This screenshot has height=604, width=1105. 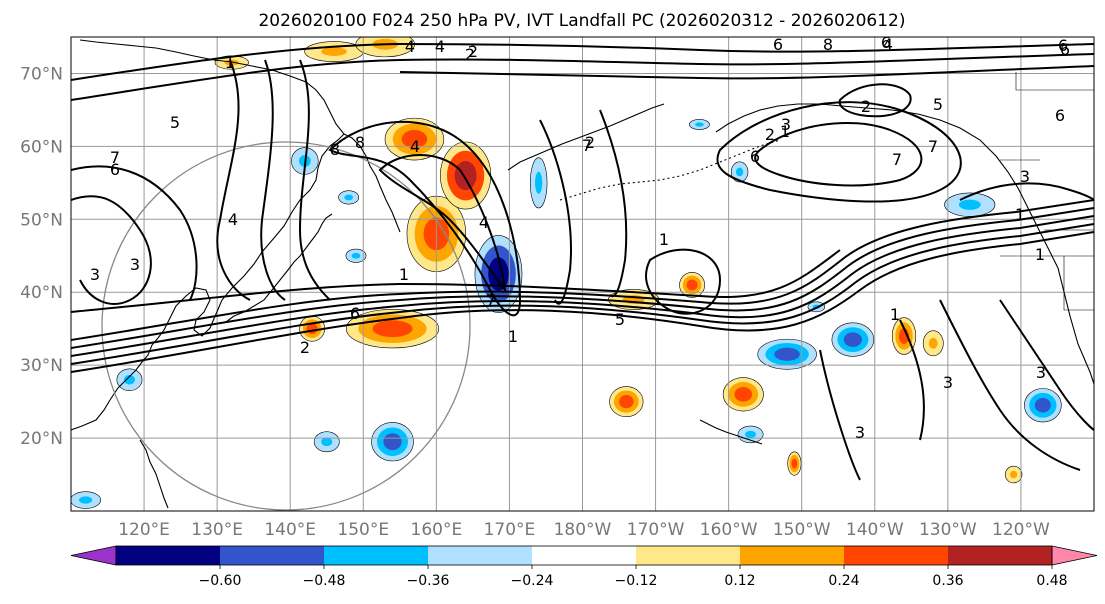 I want to click on coastline-aleutians, so click(x=670, y=170).